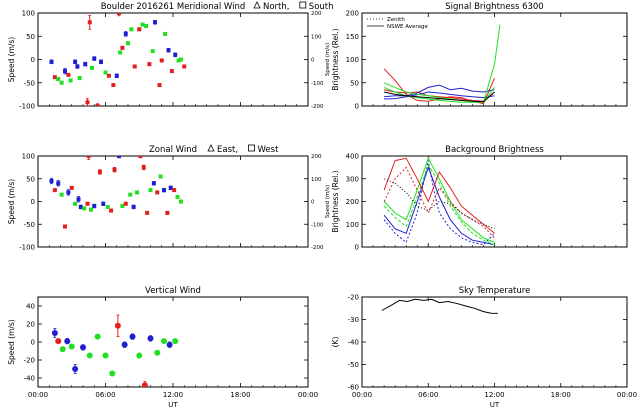 Image resolution: width=640 pixels, height=420 pixels. I want to click on x-axis-label: UT, so click(173, 405).